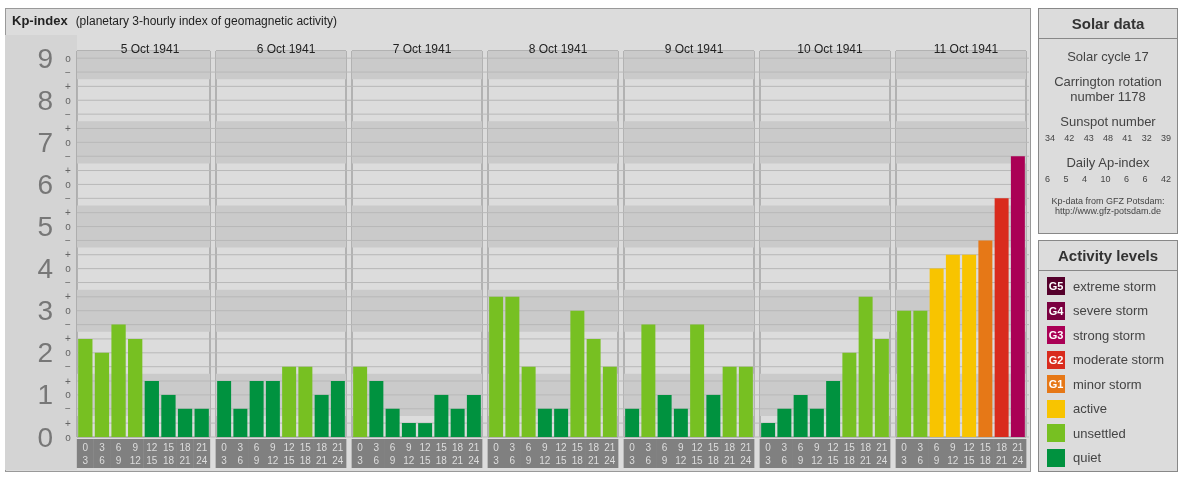 The width and height of the screenshot is (1184, 480). Describe the element at coordinates (1108, 162) in the screenshot. I see `text: Daily Ap-index` at that location.